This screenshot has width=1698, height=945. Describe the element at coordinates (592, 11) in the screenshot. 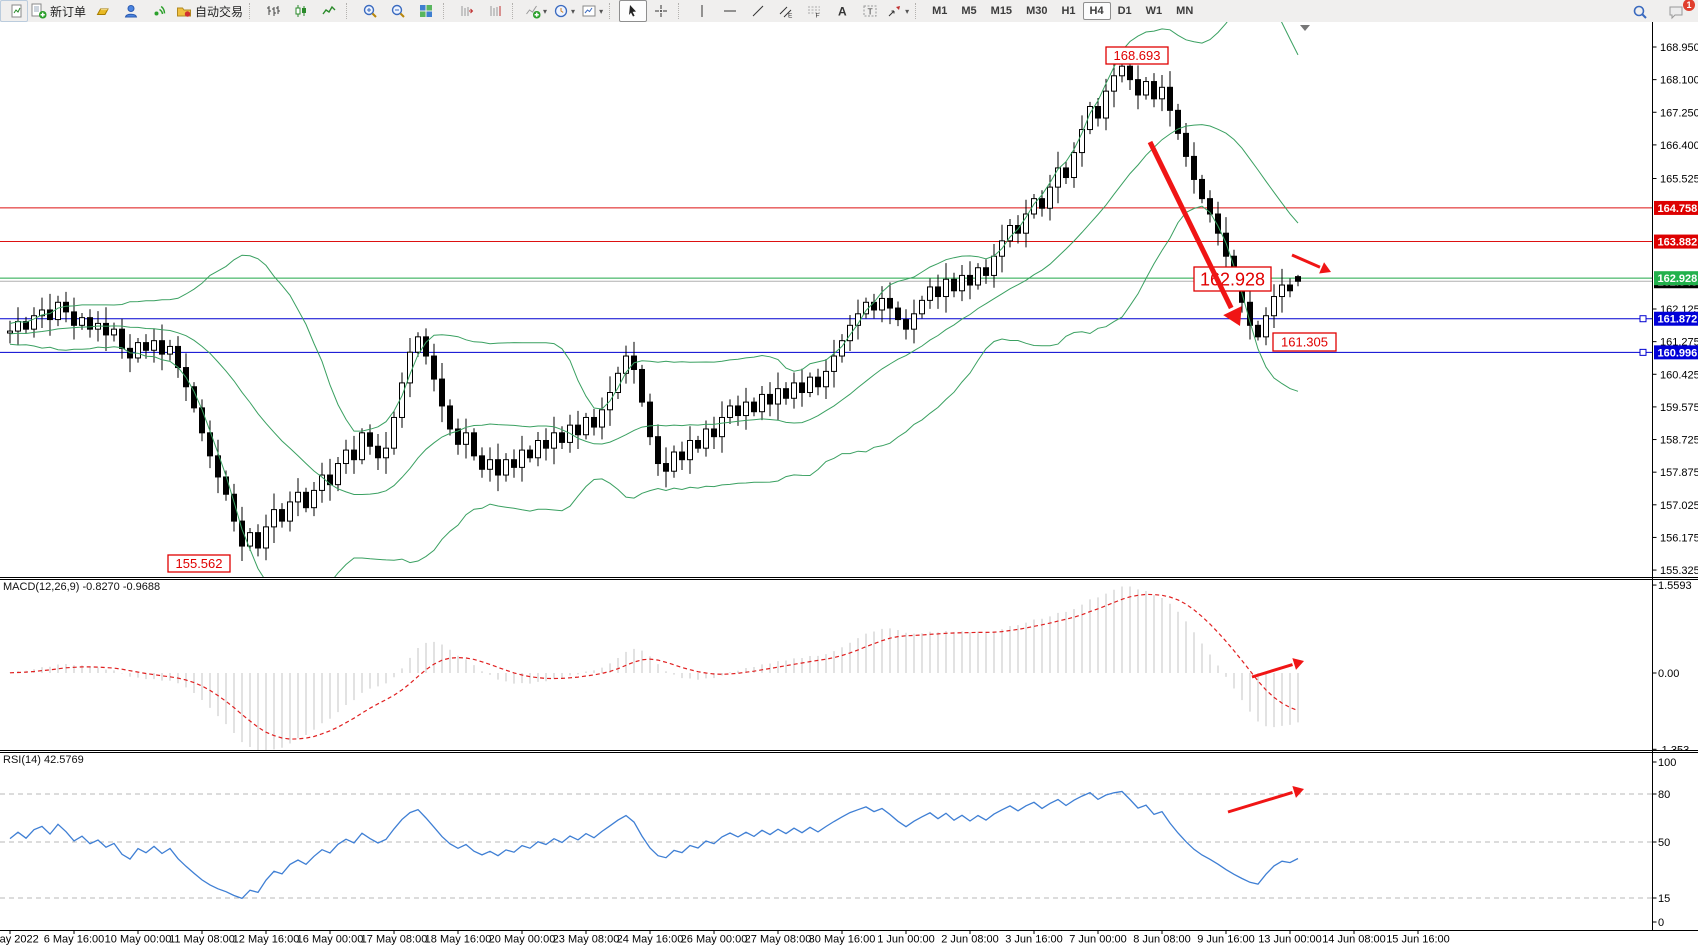

I see `templates-button: ▾` at that location.